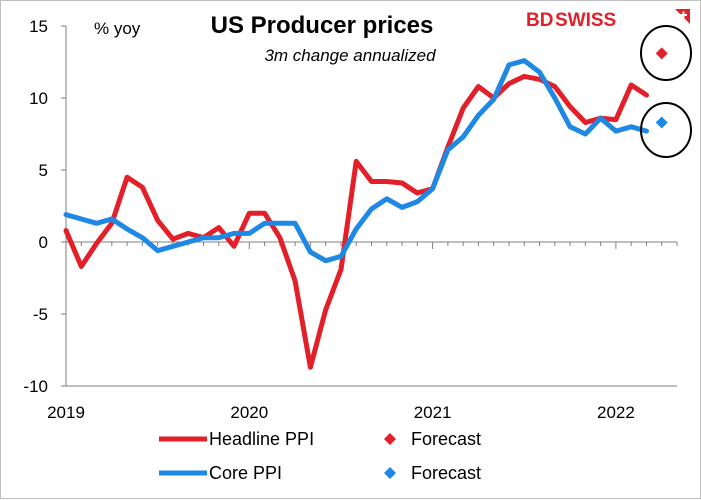 This screenshot has height=500, width=701. I want to click on plus-flag-icon, so click(682, 16).